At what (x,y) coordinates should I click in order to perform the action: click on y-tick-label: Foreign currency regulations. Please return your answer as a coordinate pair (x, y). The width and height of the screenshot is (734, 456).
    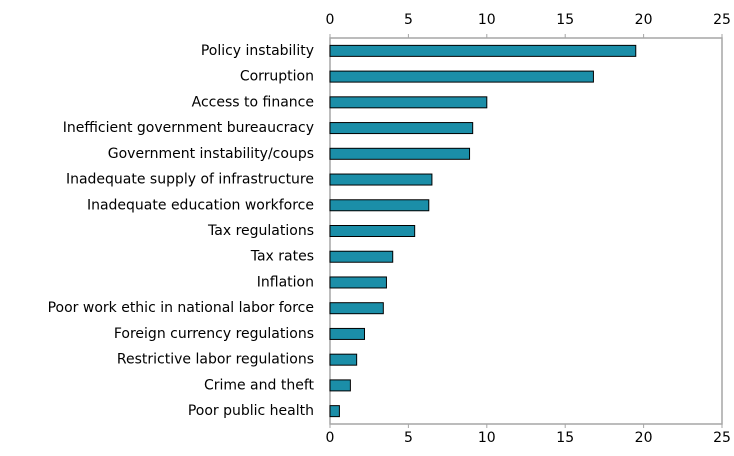
    Looking at the image, I should click on (214, 334).